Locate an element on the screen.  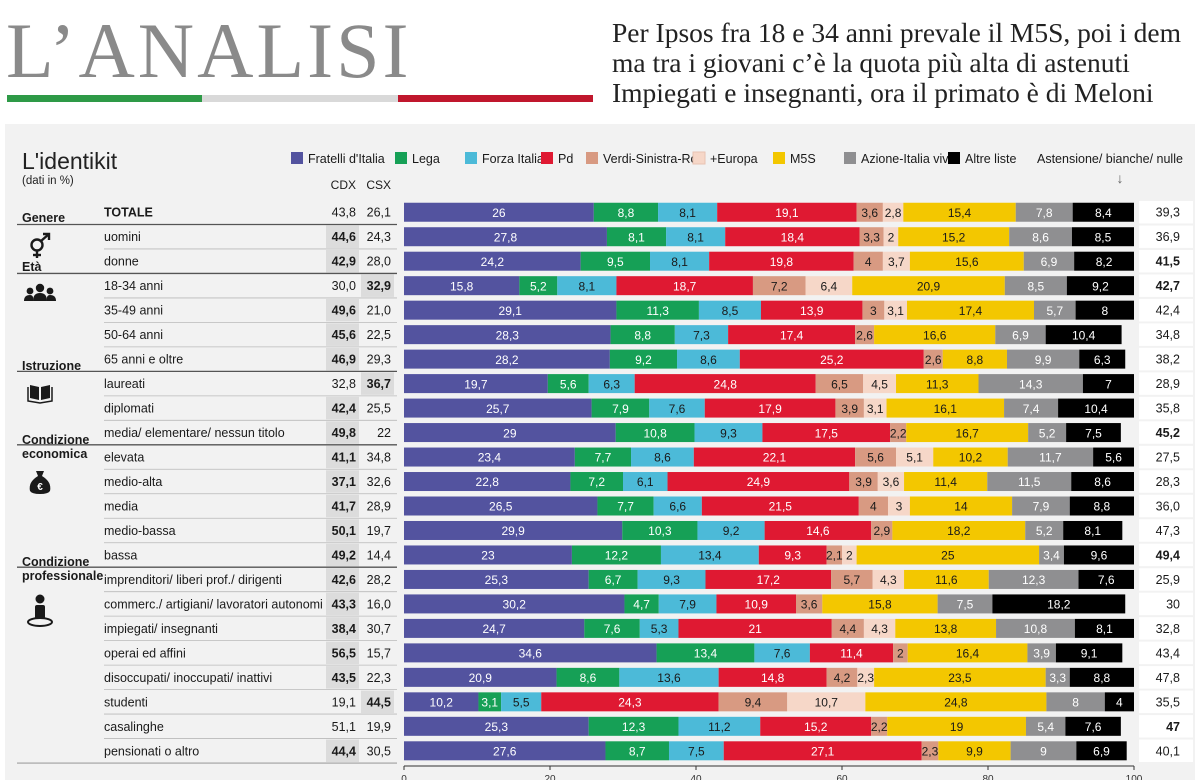
bar-value-label: 18,2 is located at coordinates (959, 531).